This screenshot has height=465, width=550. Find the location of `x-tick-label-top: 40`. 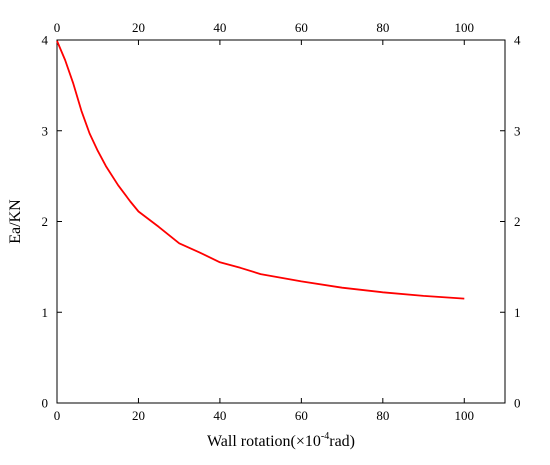

x-tick-label-top: 40 is located at coordinates (219, 27).